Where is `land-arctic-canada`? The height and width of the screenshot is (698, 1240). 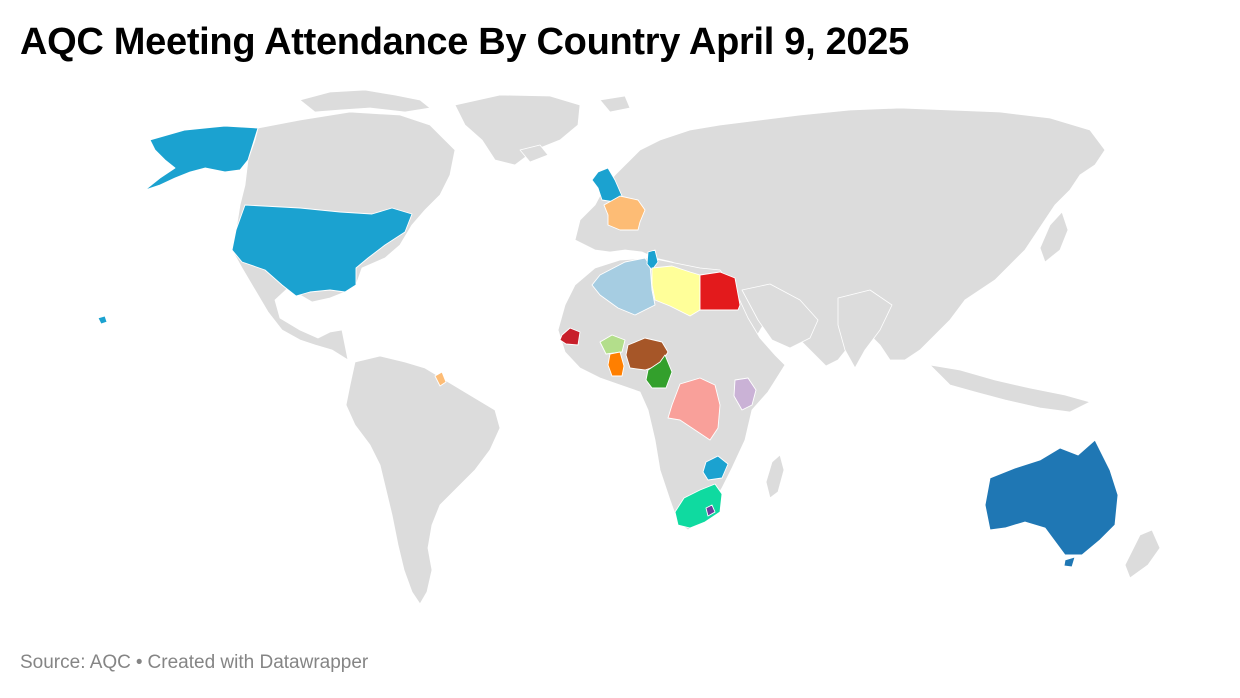 land-arctic-canada is located at coordinates (365, 101).